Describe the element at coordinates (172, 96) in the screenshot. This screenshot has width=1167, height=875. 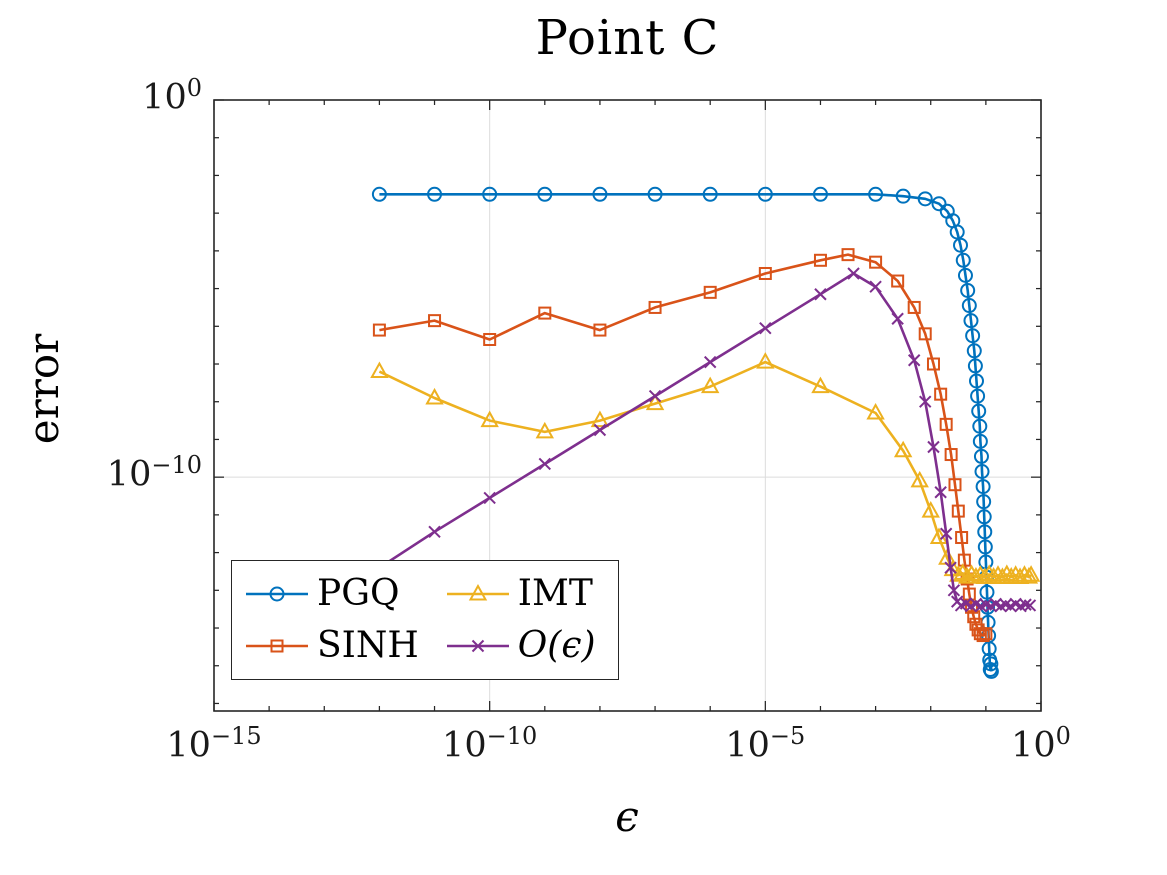
I see `y-tick-label: 100` at that location.